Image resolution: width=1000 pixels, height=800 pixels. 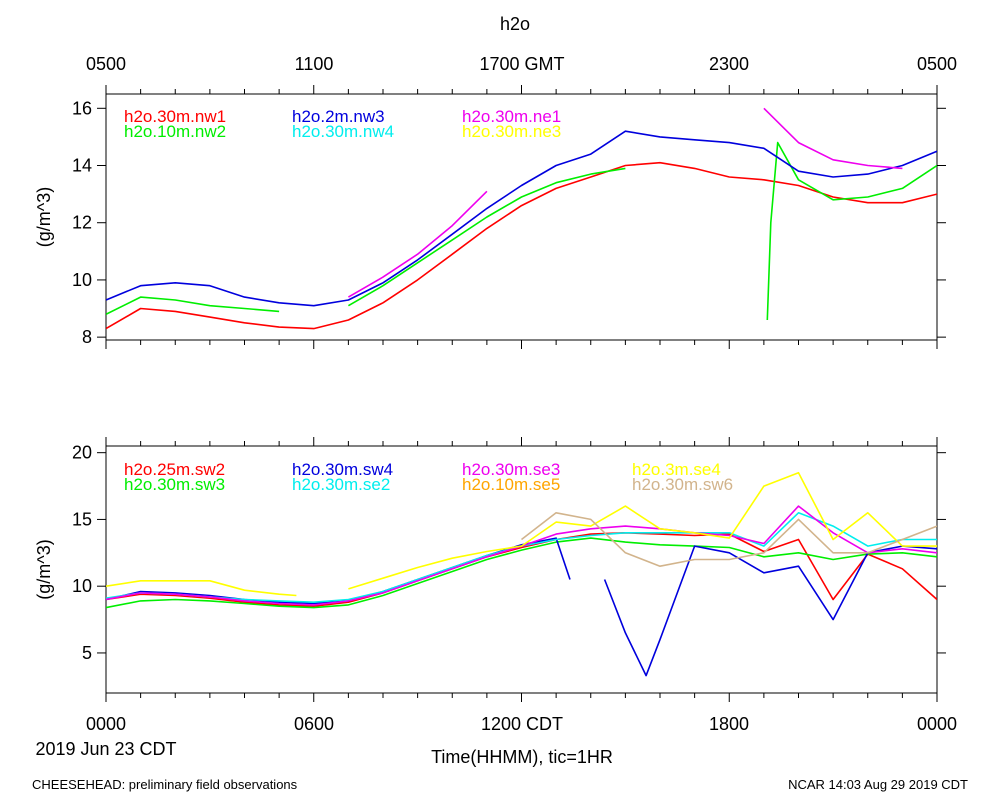 I want to click on top-axis-label-0: 0500, so click(x=106, y=64).